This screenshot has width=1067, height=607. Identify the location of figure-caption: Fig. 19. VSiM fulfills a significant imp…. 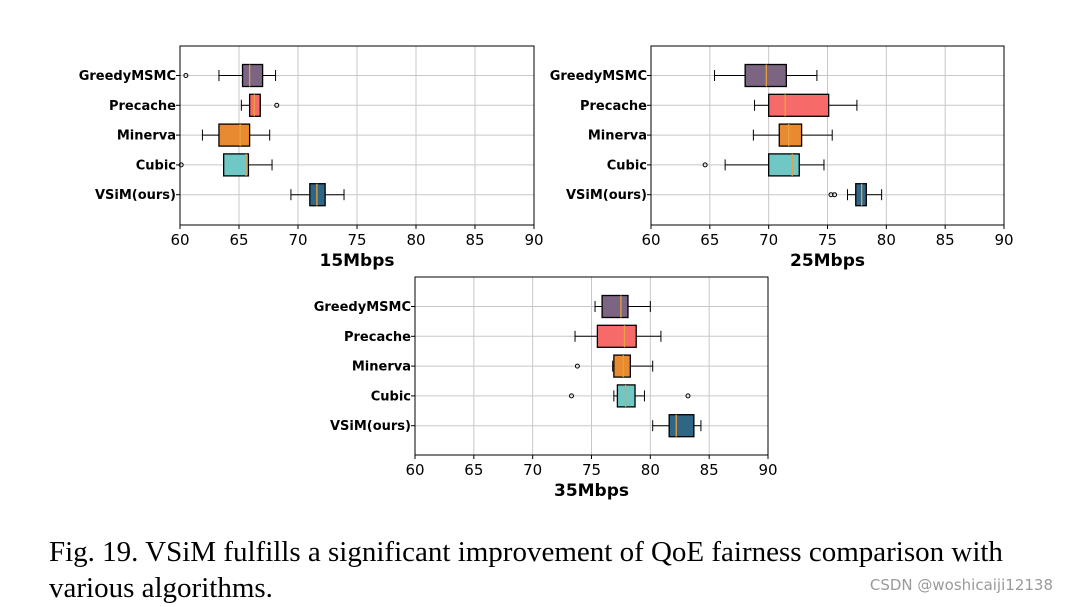
(526, 570).